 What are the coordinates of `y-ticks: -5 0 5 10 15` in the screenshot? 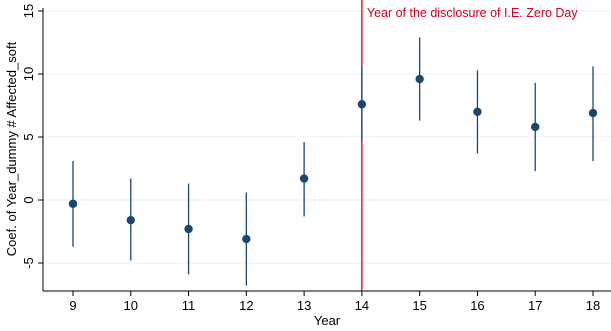 It's located at (32, 136).